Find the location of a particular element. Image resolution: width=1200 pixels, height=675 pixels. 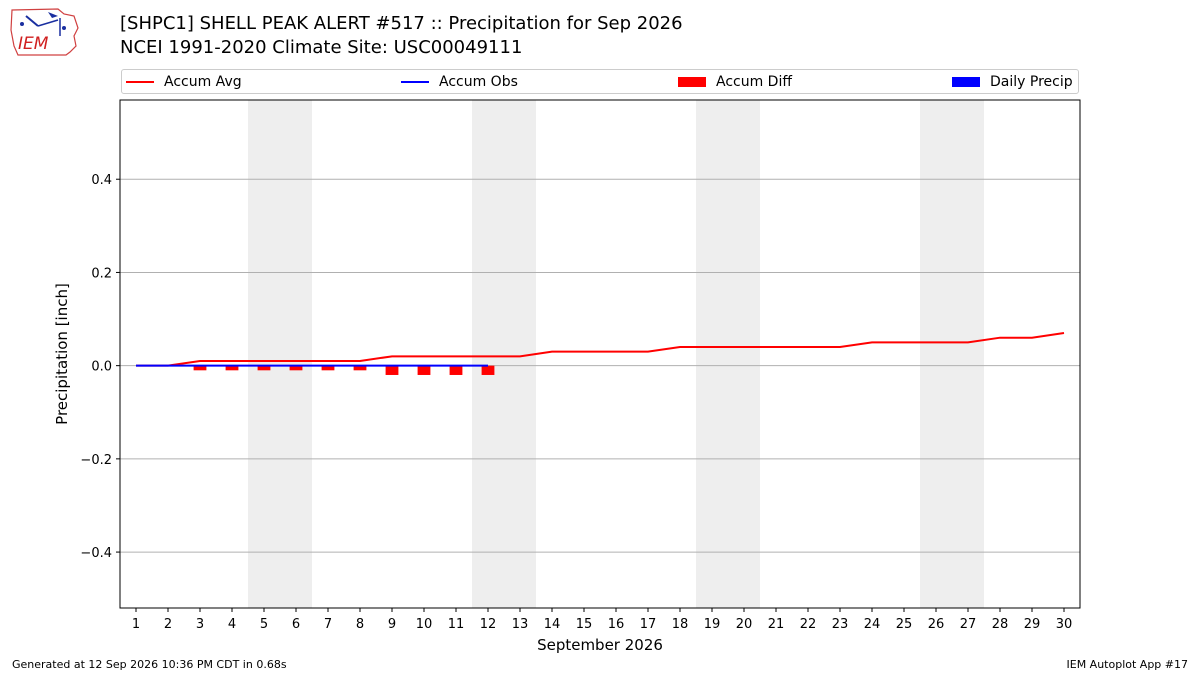

legend-item-daily-precip: Daily Precip is located at coordinates (1012, 81).